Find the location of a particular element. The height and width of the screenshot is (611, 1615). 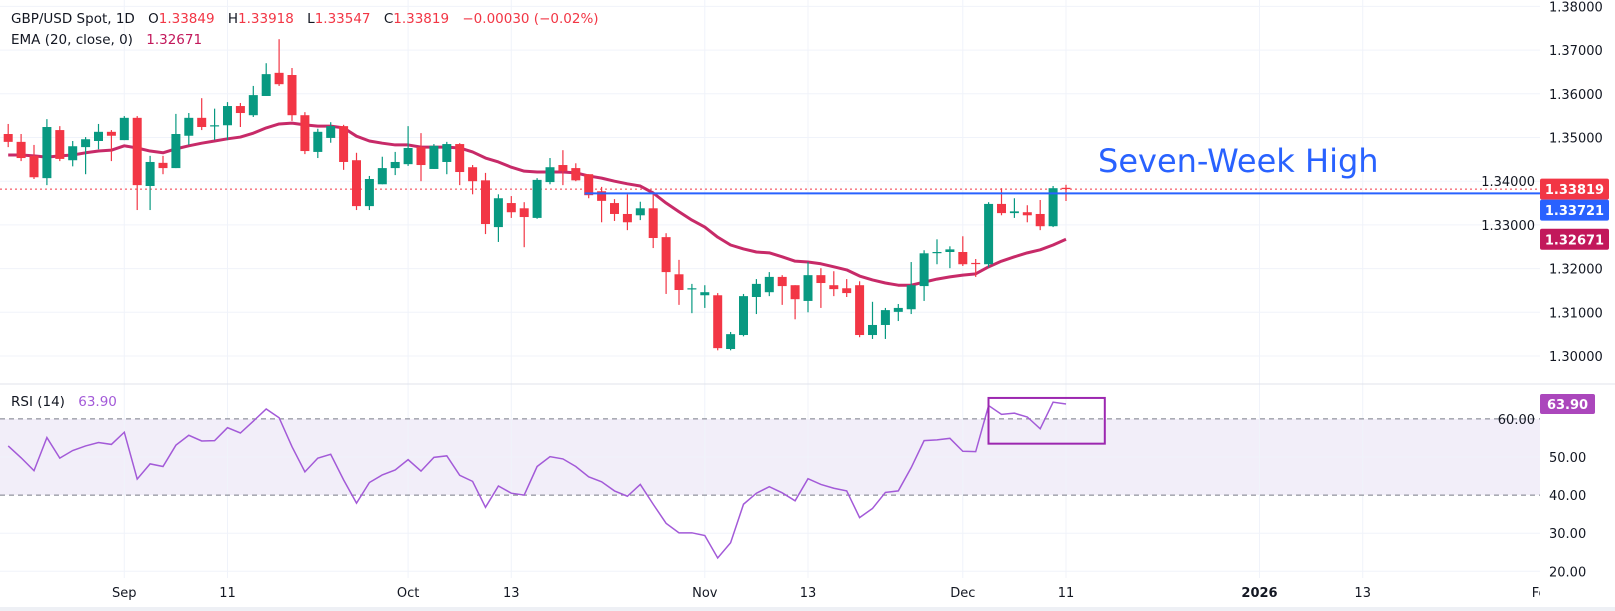

open-value: 1.33849 is located at coordinates (186, 19).